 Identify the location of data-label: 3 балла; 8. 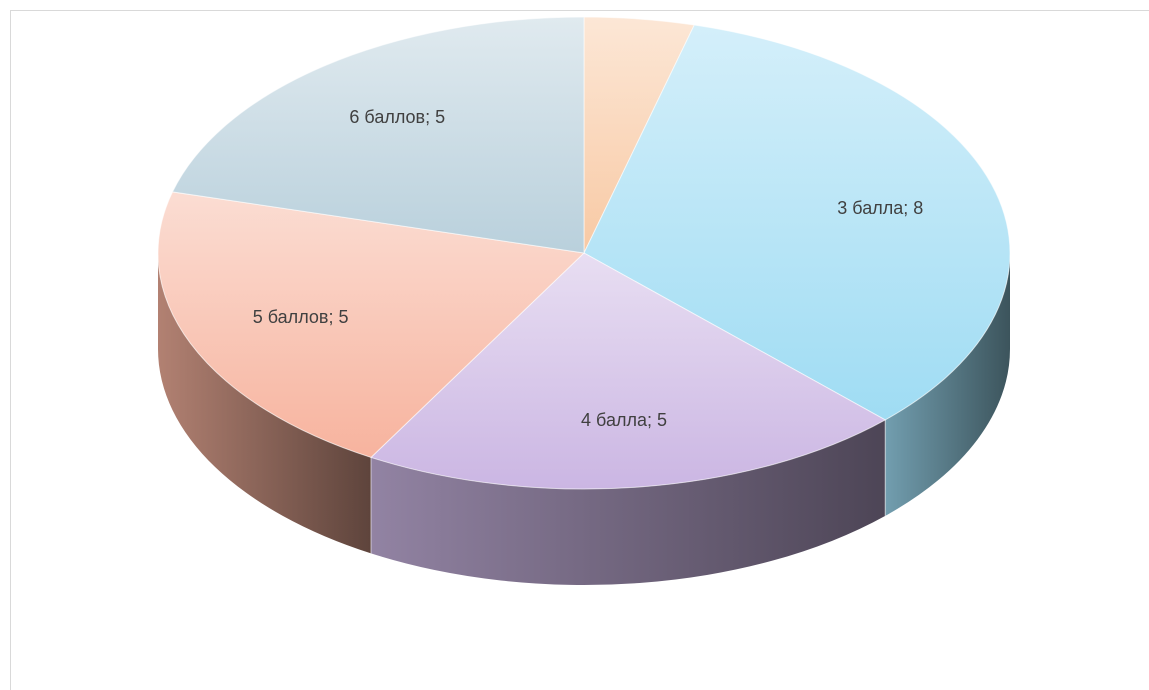
(880, 208).